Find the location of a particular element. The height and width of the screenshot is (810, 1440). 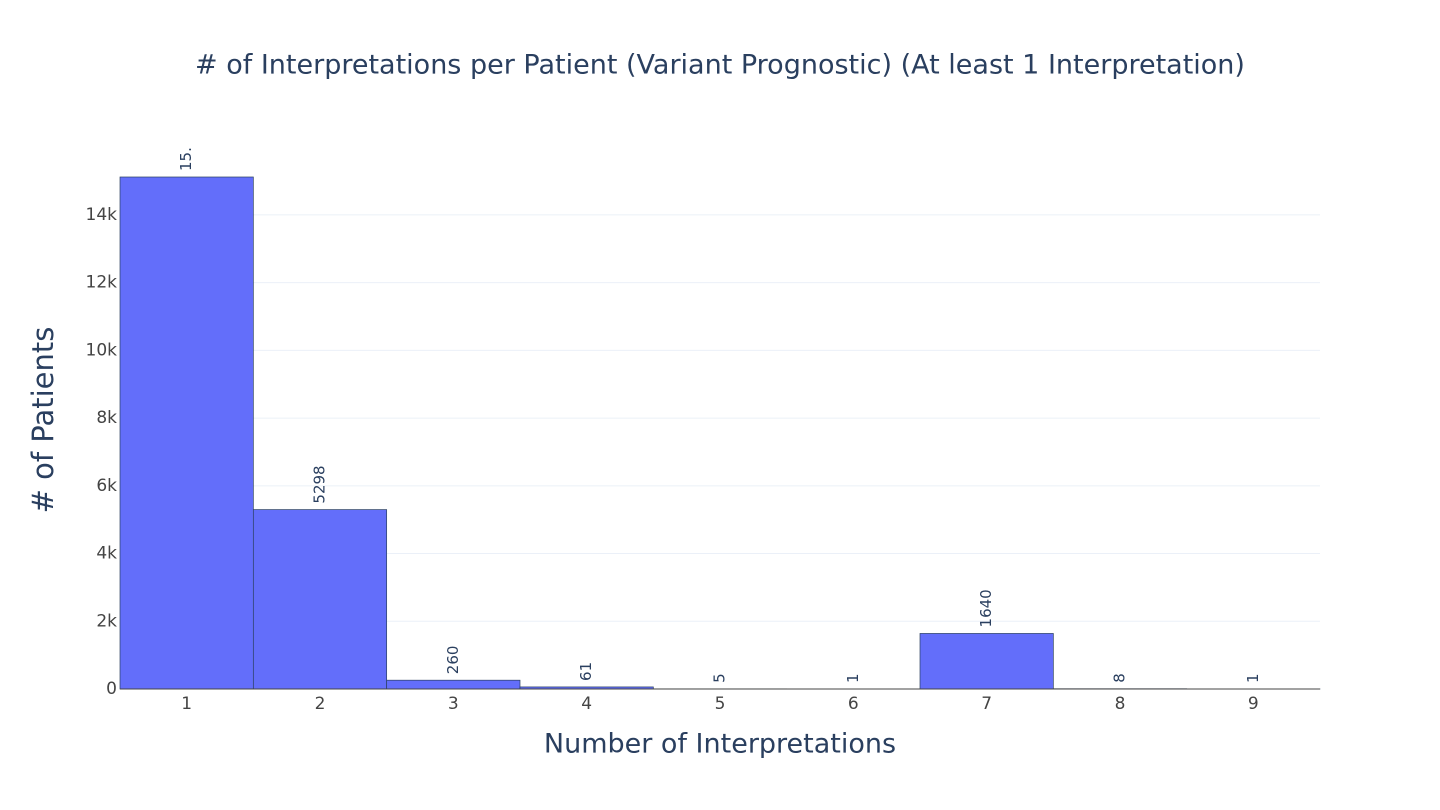

x-tick-label: 3 is located at coordinates (453, 704).